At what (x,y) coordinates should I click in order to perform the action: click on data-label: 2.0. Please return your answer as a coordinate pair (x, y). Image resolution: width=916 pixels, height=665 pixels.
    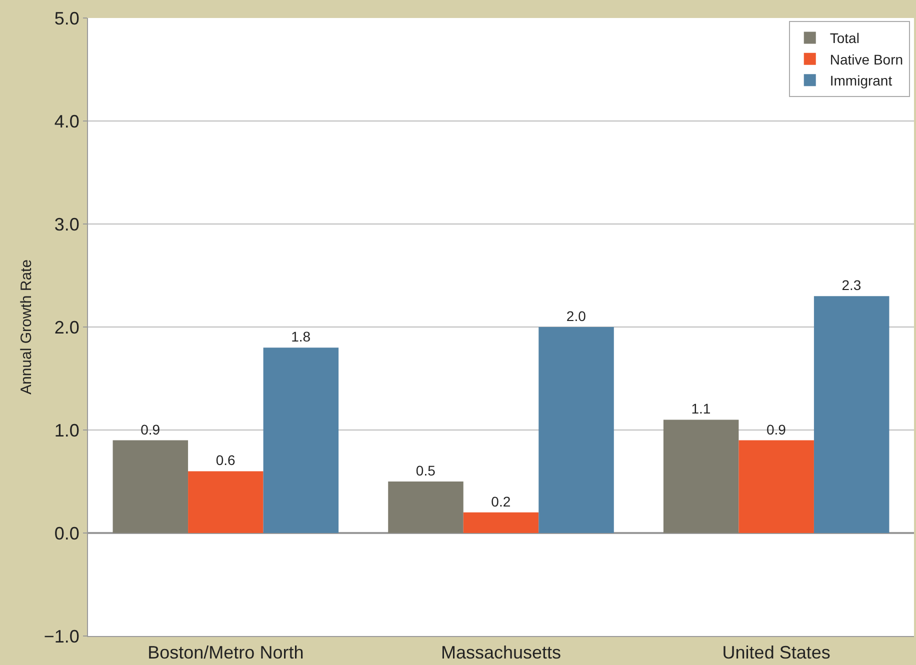
    Looking at the image, I should click on (576, 316).